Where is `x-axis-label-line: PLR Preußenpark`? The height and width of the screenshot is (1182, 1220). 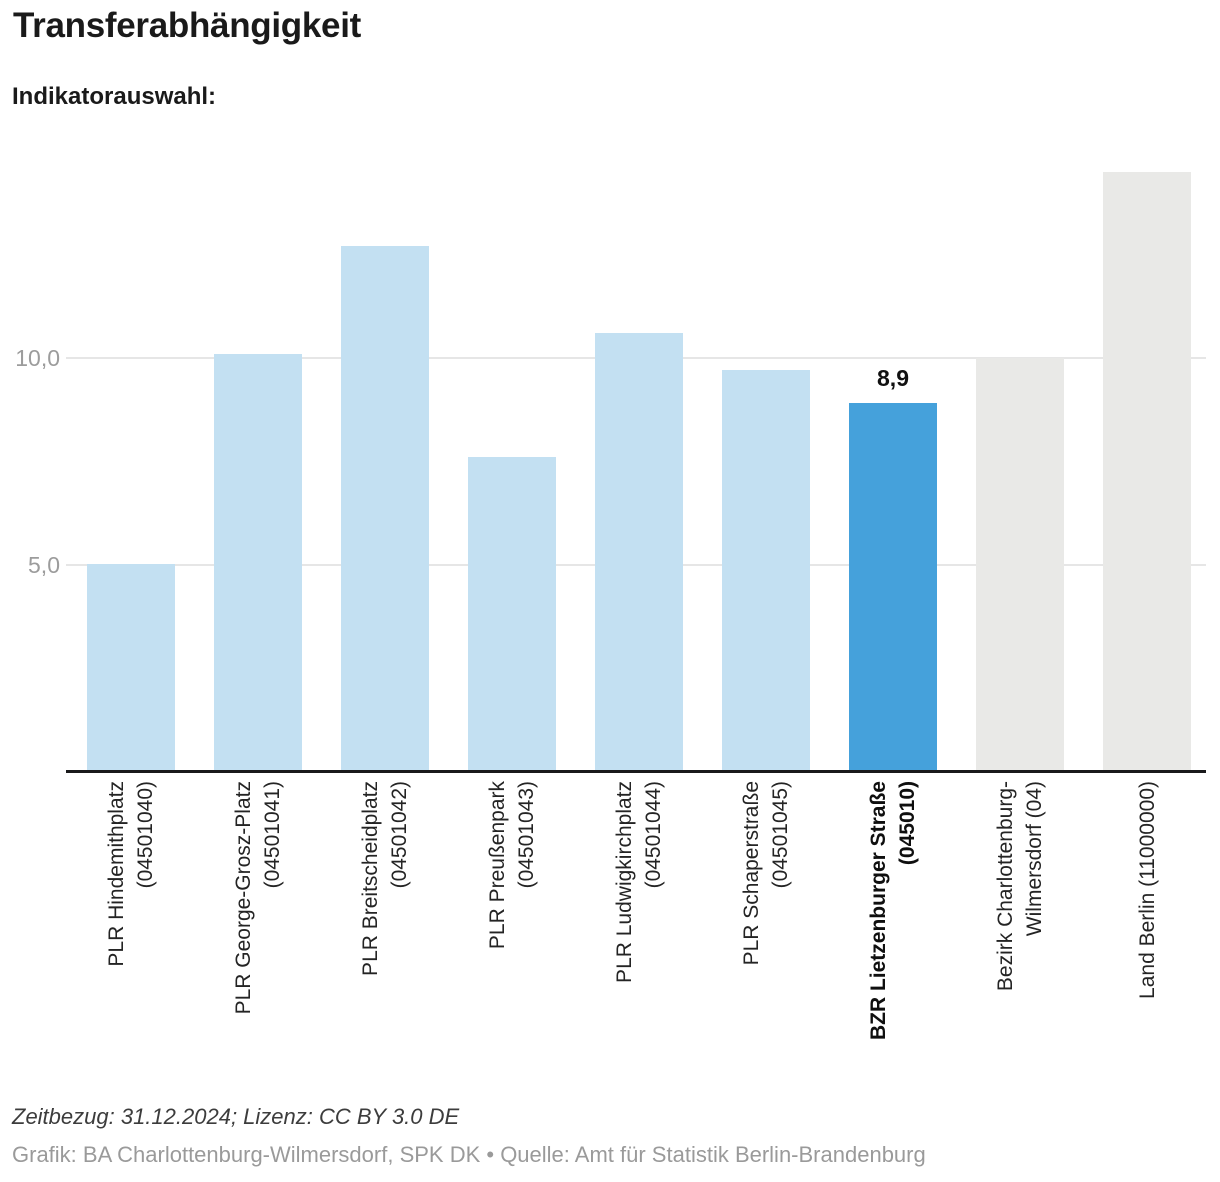
x-axis-label-line: PLR Preußenpark is located at coordinates (497, 865).